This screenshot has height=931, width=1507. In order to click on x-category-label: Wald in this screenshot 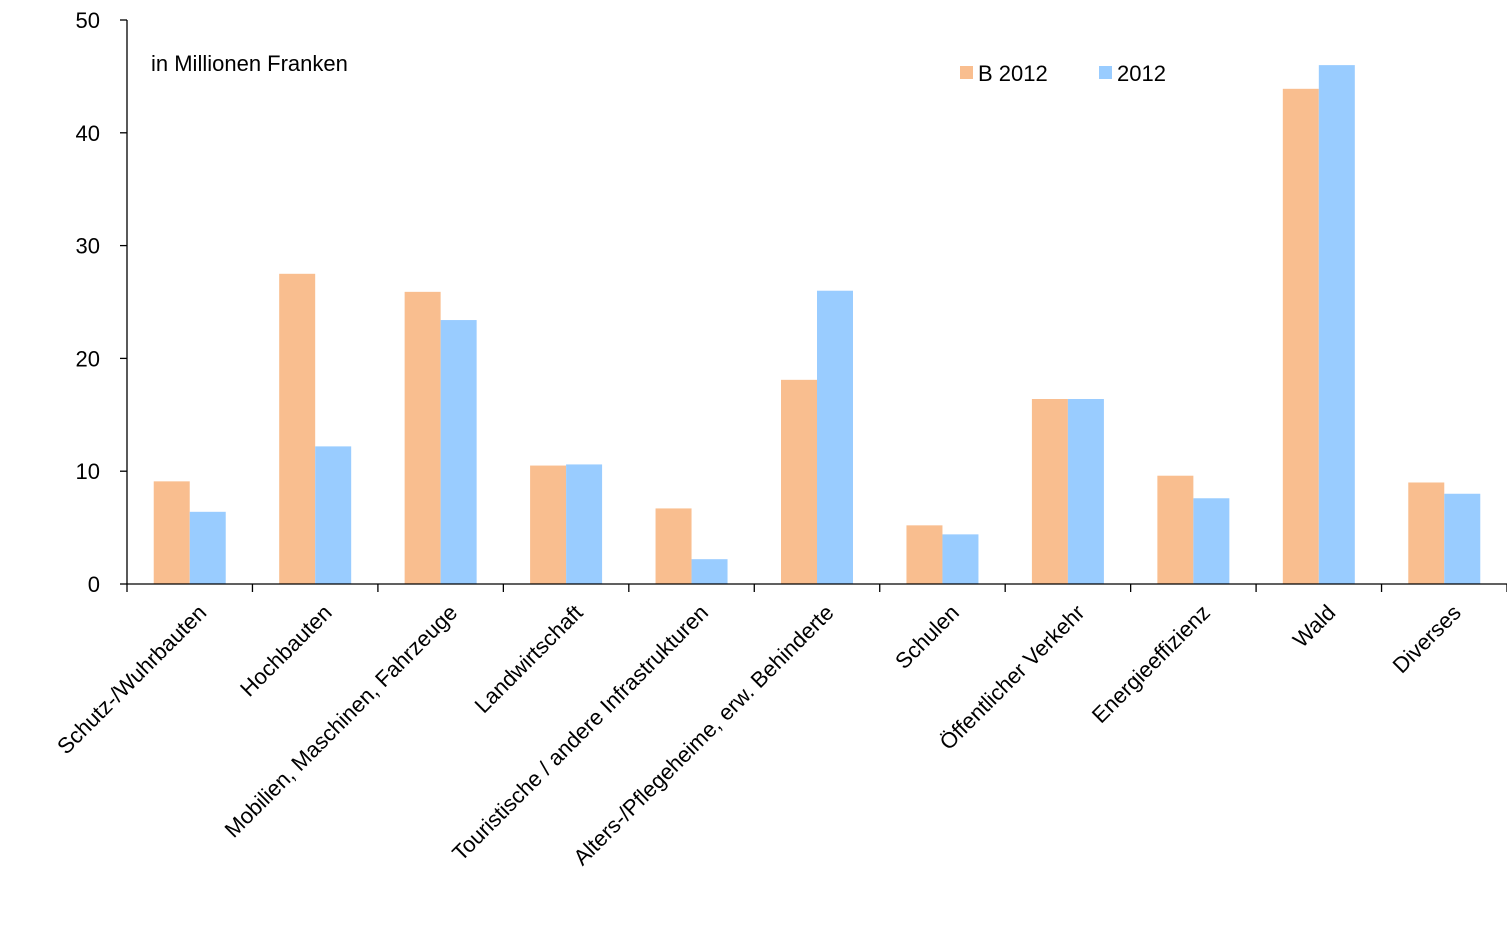, I will do `click(1314, 626)`.